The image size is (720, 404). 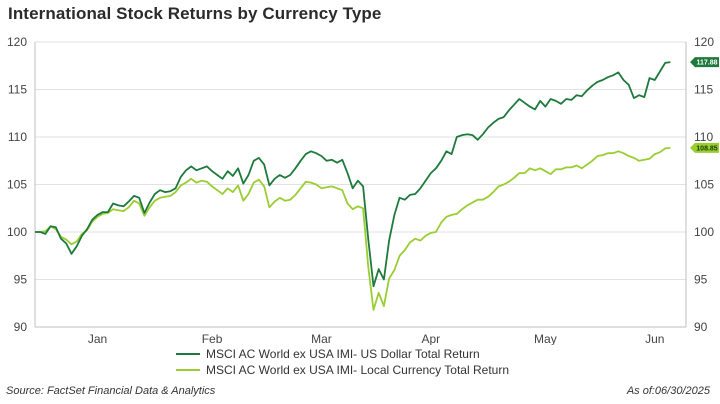 What do you see at coordinates (17, 90) in the screenshot?
I see `y-tick-label-left: 115` at bounding box center [17, 90].